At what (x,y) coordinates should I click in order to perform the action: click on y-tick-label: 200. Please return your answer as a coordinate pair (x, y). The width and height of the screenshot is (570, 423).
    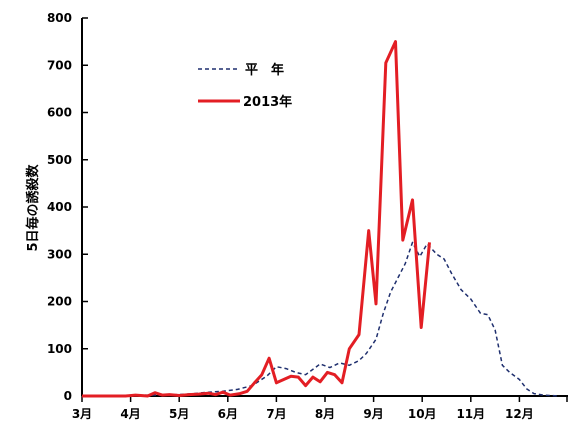
    Looking at the image, I should click on (59, 302).